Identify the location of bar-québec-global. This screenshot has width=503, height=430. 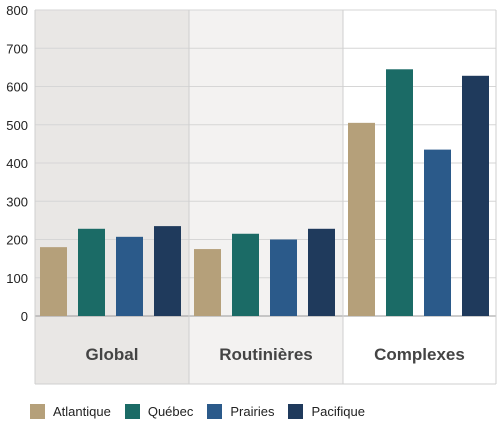
(91, 272).